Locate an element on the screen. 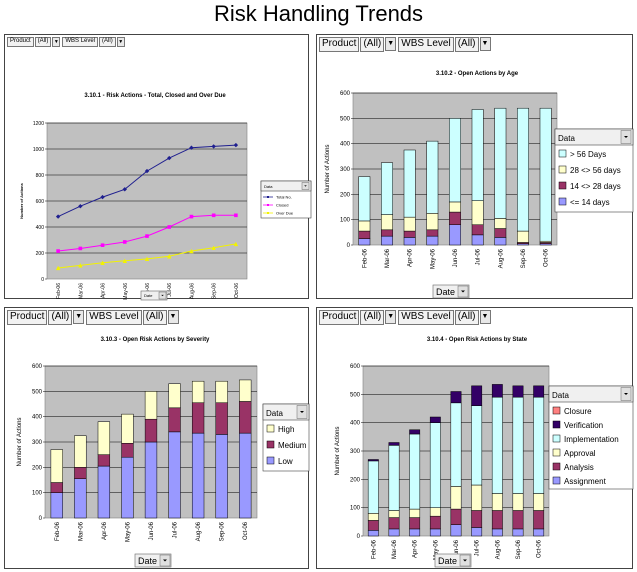 This screenshot has height=572, width=637. legend-item-label: Assignment is located at coordinates (585, 481).